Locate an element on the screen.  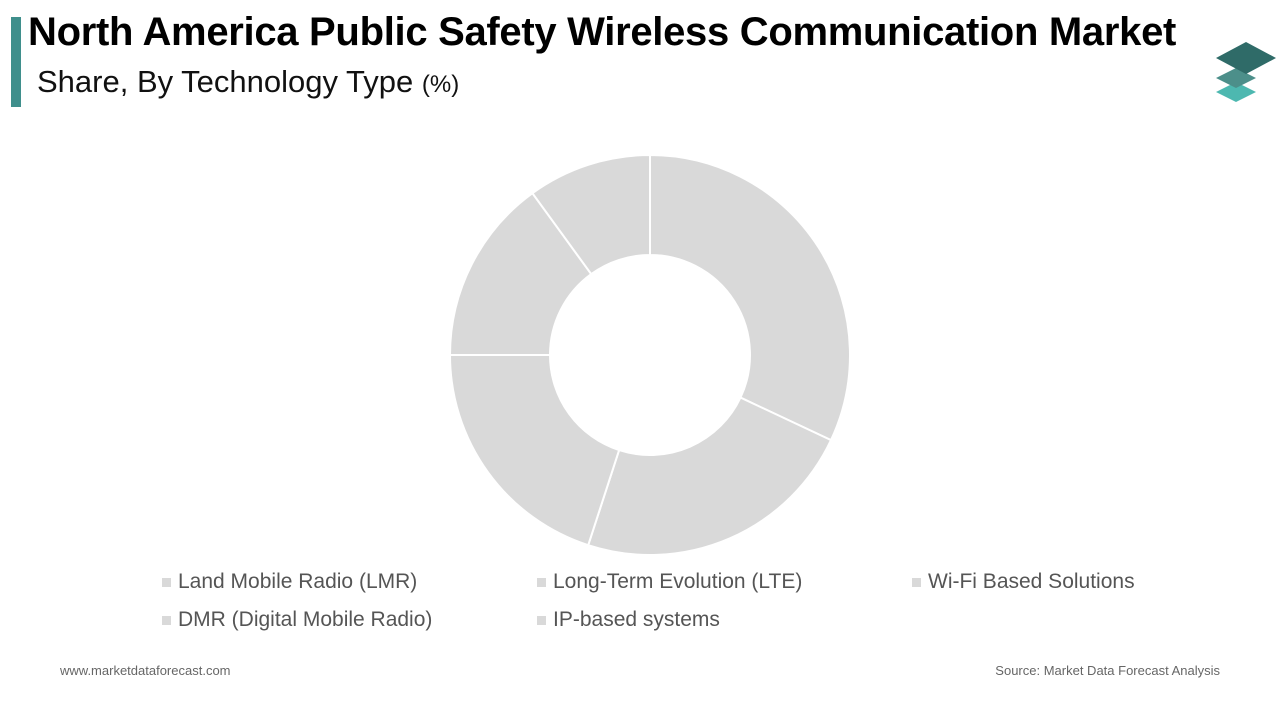
source-note: Source: Market Data Forecast Analysis is located at coordinates (1107, 670).